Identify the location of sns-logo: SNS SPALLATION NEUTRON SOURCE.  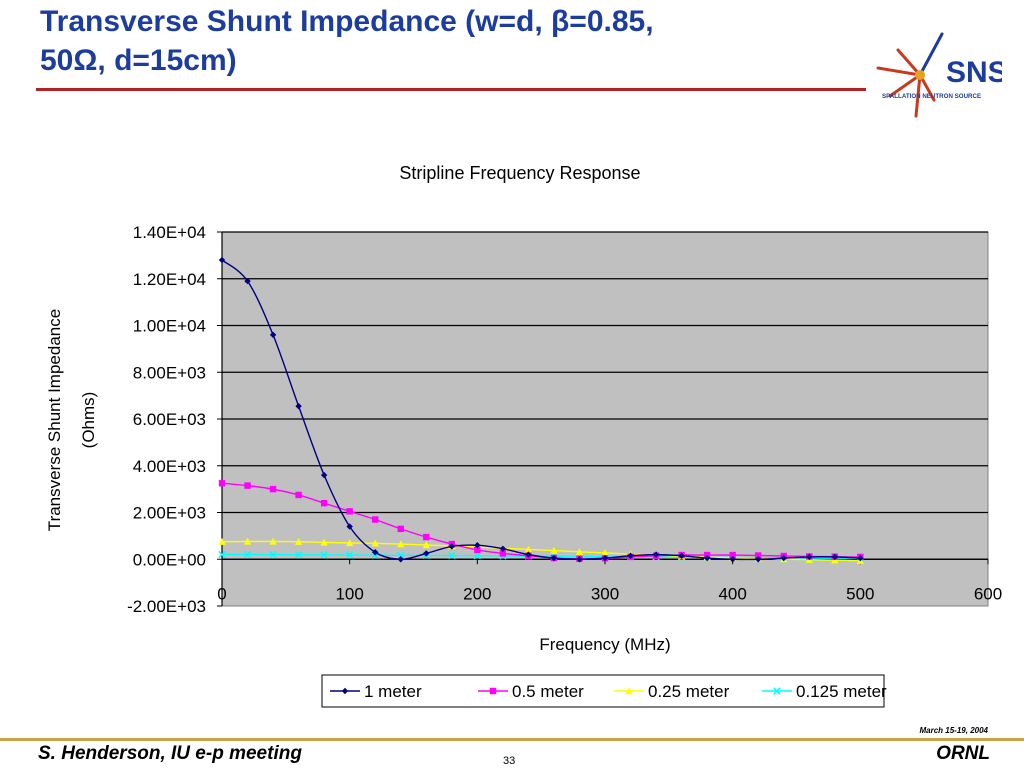
(939, 75).